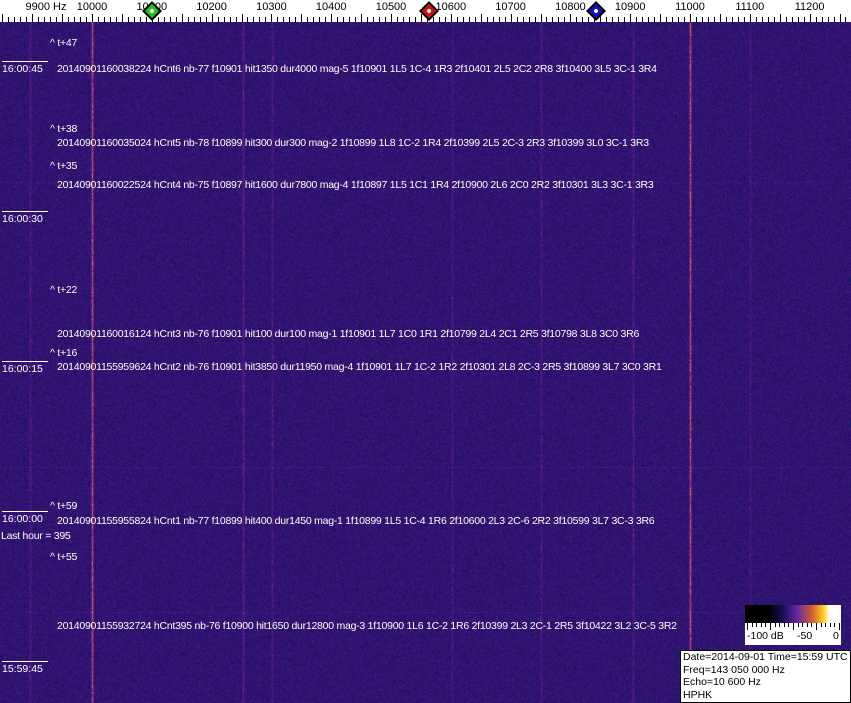 The height and width of the screenshot is (703, 851). What do you see at coordinates (809, 7) in the screenshot?
I see `frequency-tick-label: 11200` at bounding box center [809, 7].